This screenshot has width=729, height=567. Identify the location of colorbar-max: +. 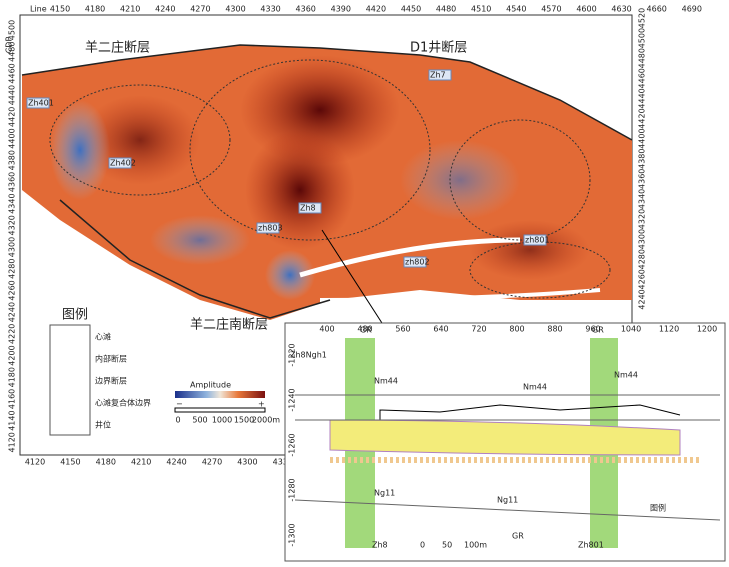
(261, 404).